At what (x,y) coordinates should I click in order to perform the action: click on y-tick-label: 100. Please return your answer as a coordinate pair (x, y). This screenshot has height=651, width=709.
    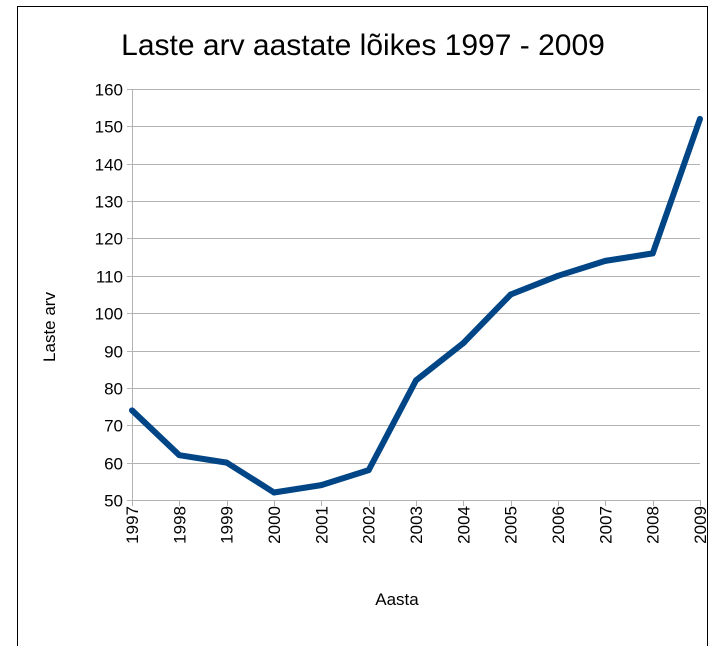
    Looking at the image, I should click on (109, 314).